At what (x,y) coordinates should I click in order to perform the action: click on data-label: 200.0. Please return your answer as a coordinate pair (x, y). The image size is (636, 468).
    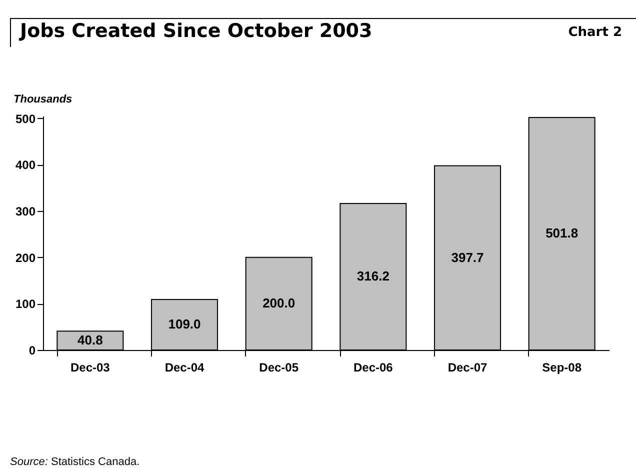
    Looking at the image, I should click on (279, 303).